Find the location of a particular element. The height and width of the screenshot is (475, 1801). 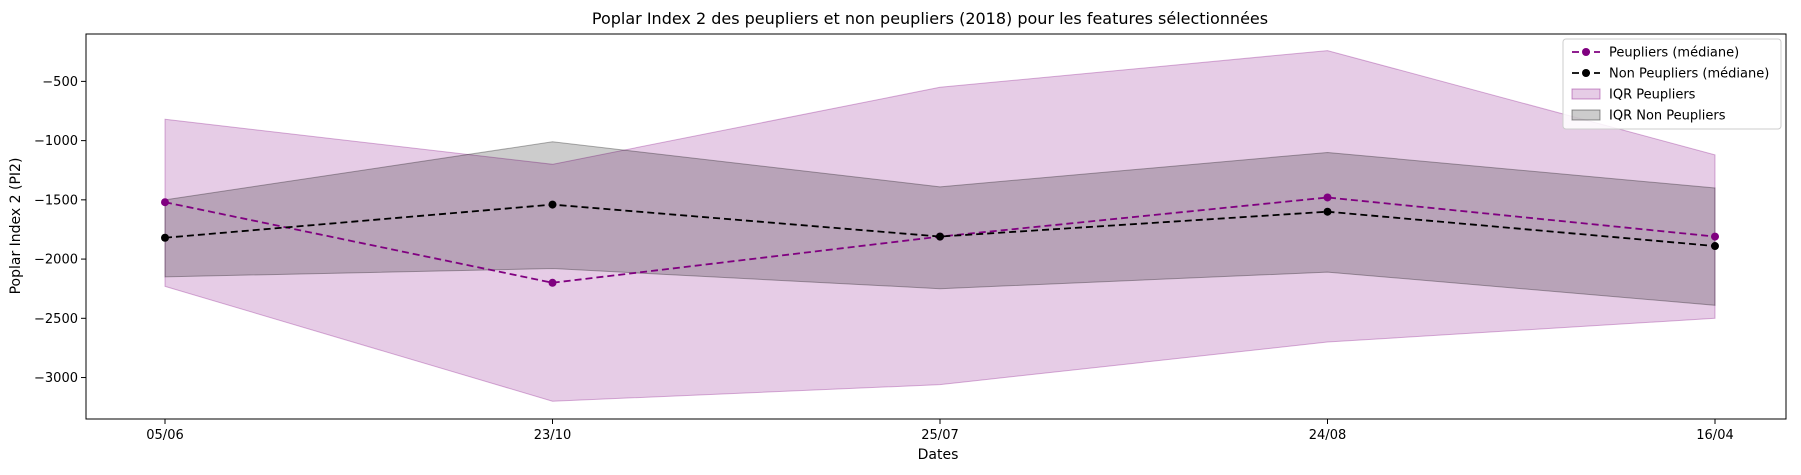

legend-label: Non Peupliers (médiane) is located at coordinates (1689, 74).